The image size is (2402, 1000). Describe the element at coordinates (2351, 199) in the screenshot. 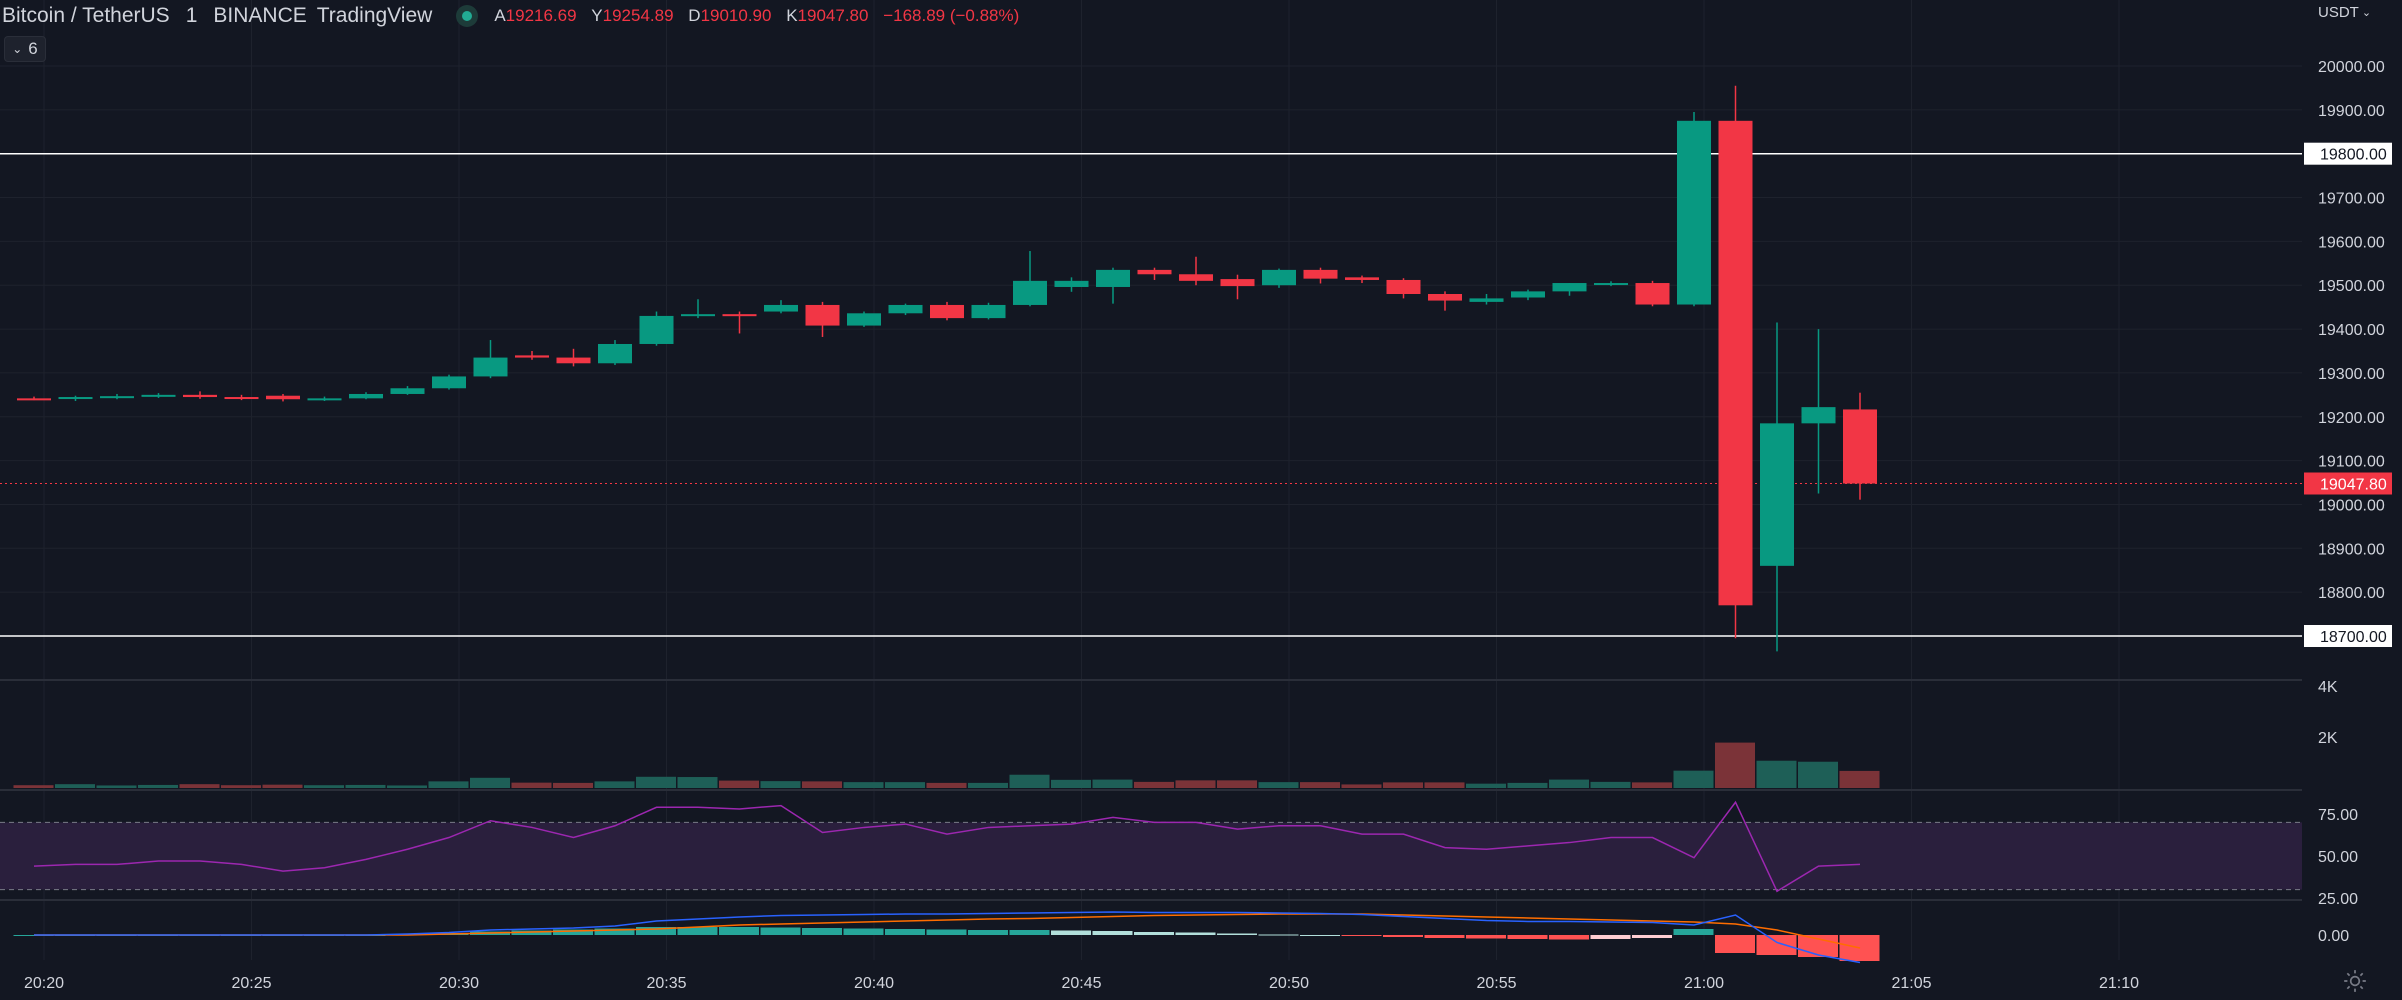

I see `price-axis-label: 19700.00` at that location.